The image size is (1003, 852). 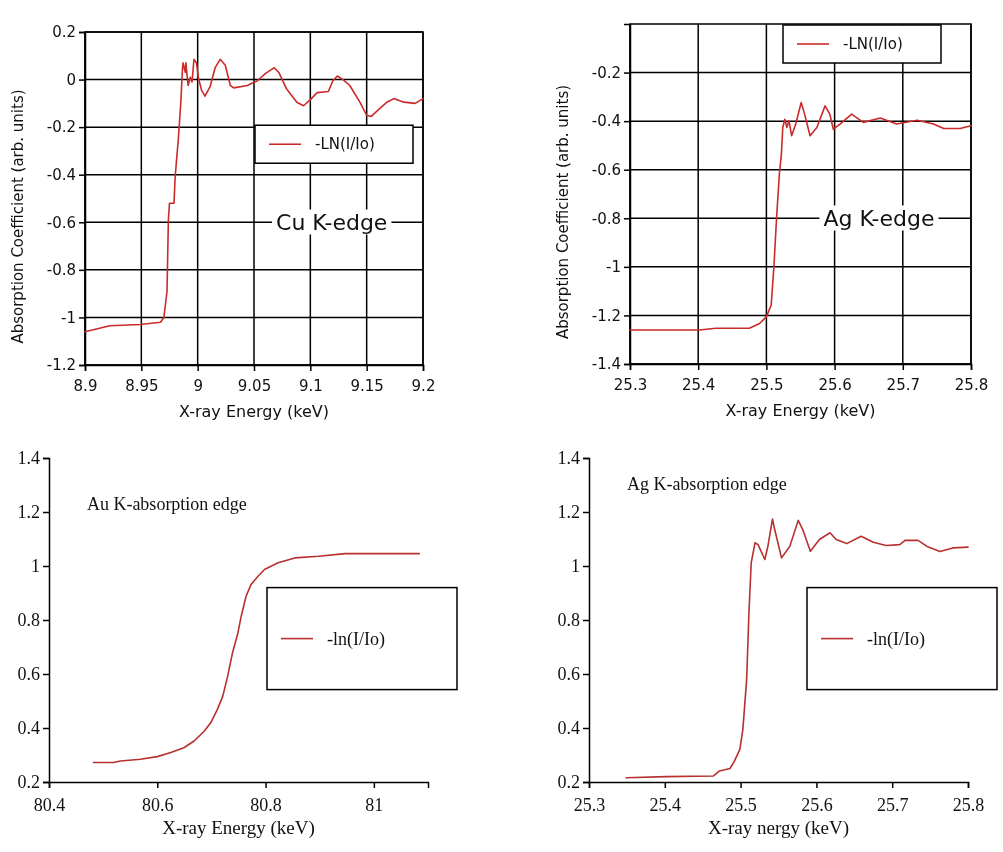 What do you see at coordinates (367, 385) in the screenshot?
I see `x-tick-label: 9.15` at bounding box center [367, 385].